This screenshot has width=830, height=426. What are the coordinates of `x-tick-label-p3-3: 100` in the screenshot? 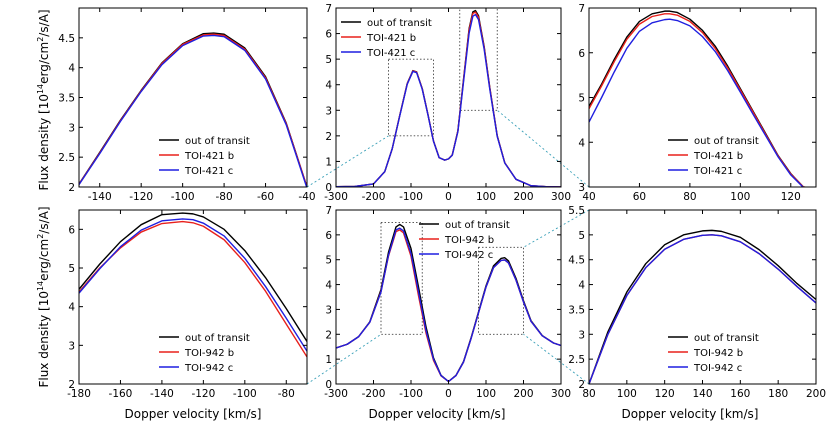 It's located at (740, 197).